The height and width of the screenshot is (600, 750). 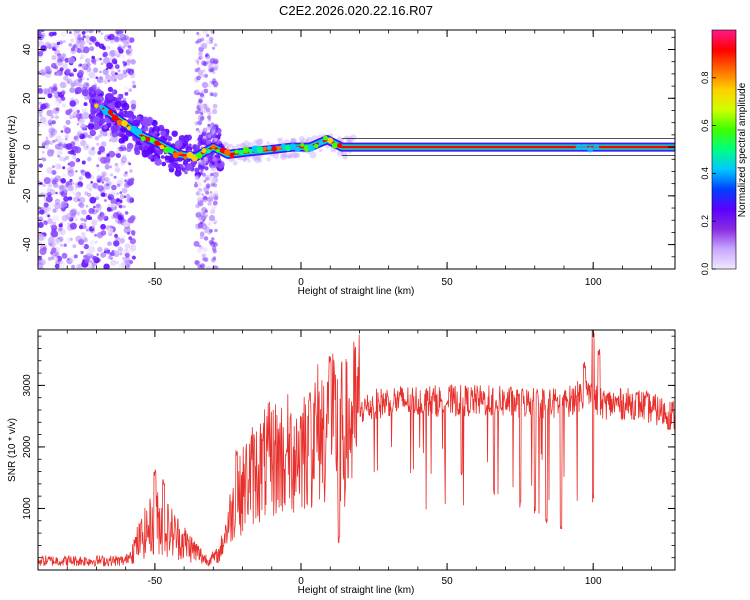 I want to click on x-tick-label: -50, so click(x=155, y=581).